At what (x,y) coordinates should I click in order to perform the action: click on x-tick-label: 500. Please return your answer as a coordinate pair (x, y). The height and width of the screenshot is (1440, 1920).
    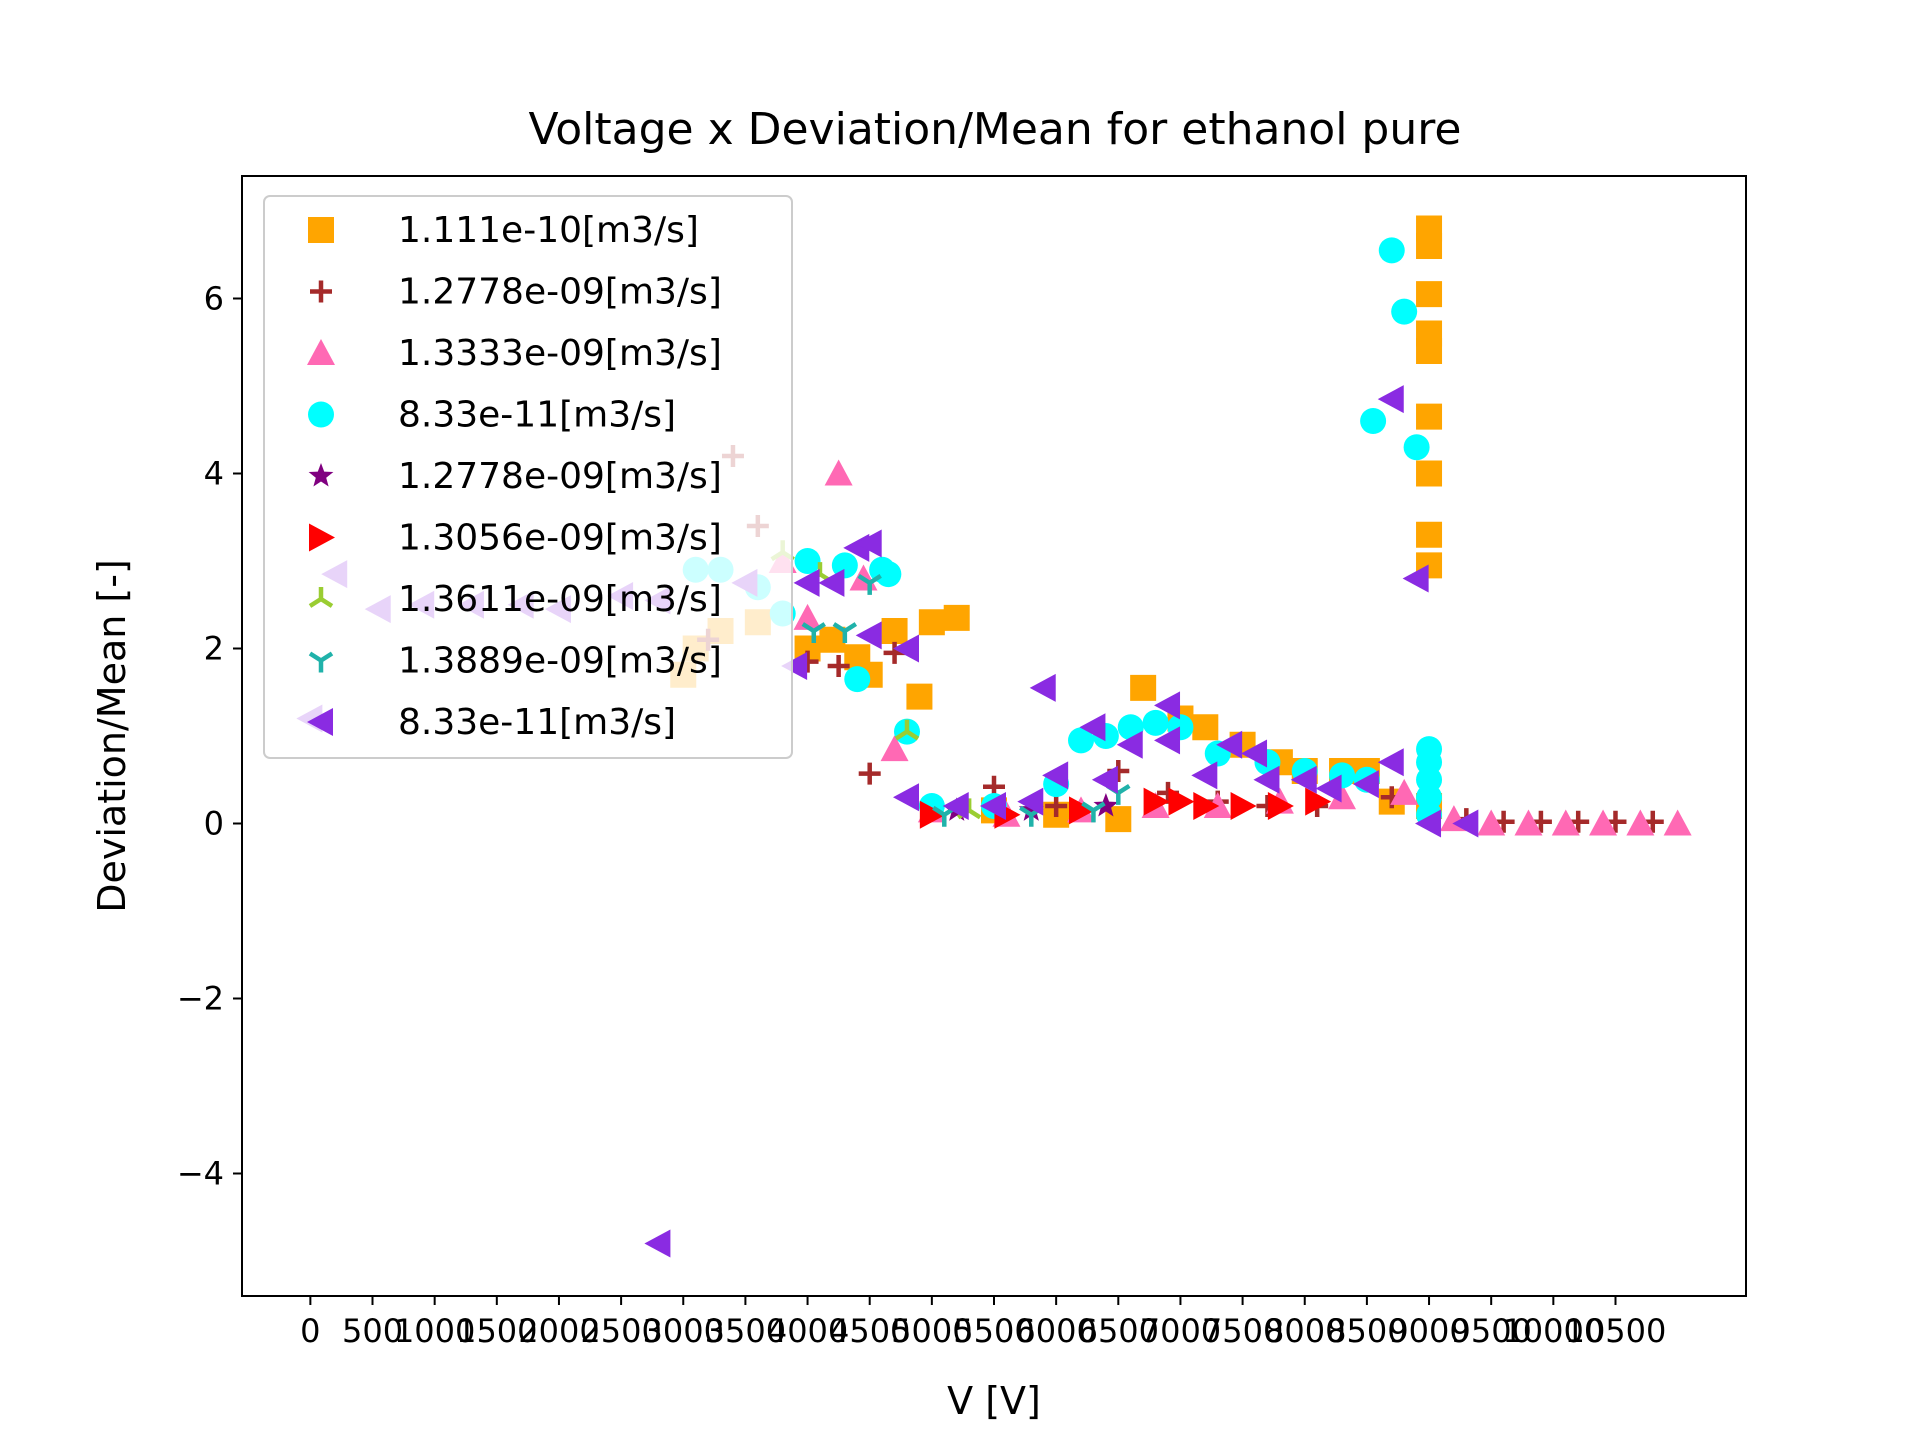
    Looking at the image, I should click on (372, 1331).